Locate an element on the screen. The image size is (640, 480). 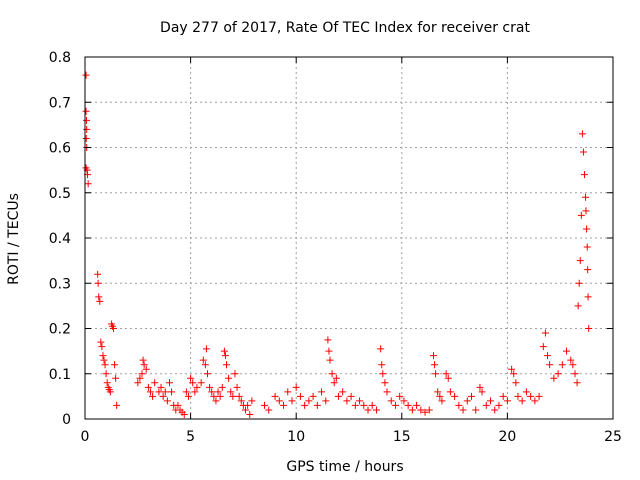
x-tick-label: 25 is located at coordinates (613, 437).